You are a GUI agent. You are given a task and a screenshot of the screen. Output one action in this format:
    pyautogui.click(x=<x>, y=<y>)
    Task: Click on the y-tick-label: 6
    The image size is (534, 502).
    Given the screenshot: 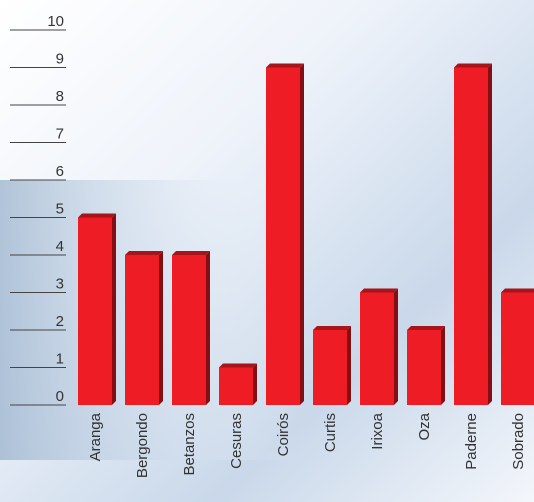 What is the action you would take?
    pyautogui.click(x=60, y=171)
    